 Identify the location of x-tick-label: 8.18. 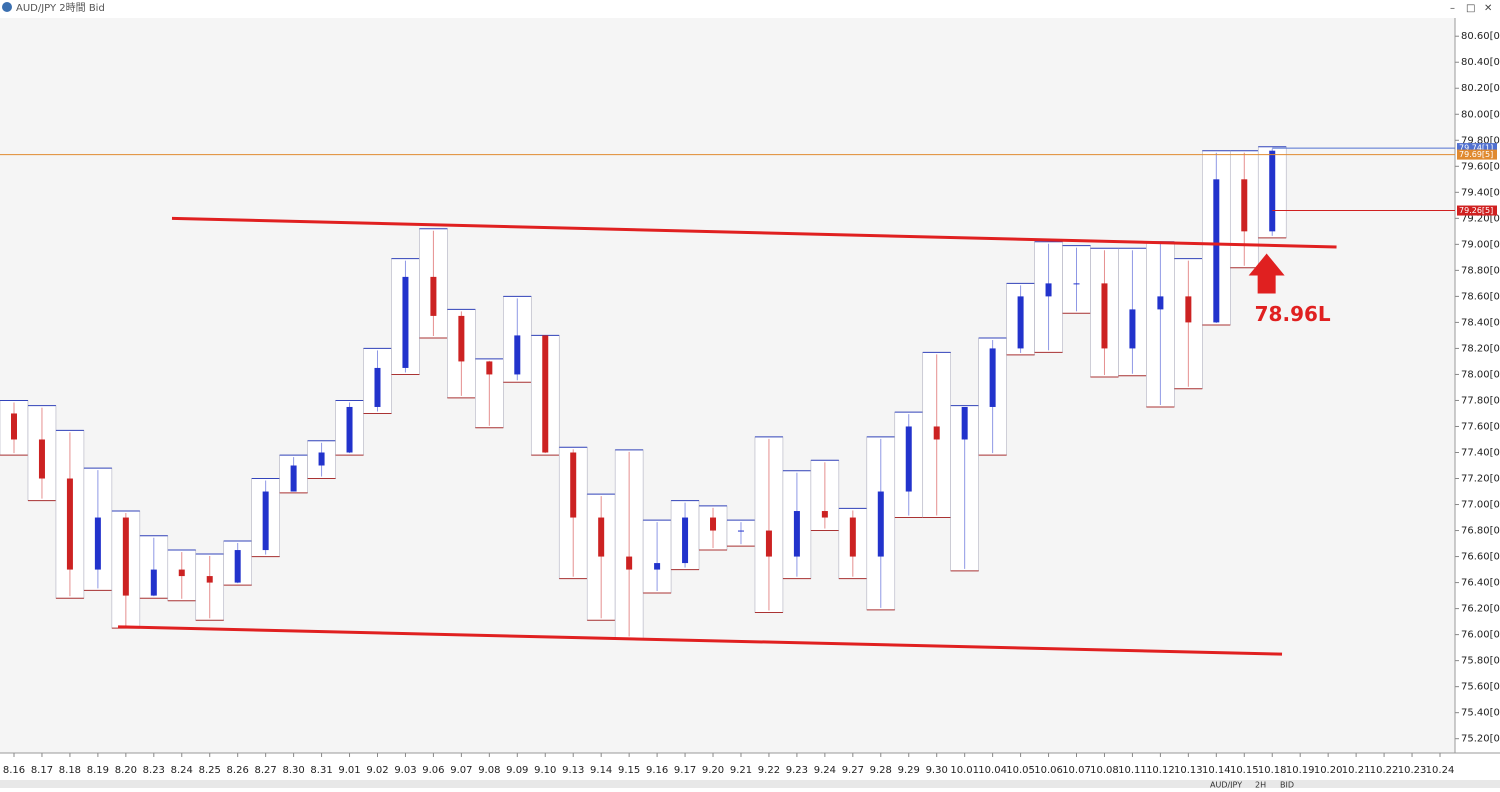
(70, 770).